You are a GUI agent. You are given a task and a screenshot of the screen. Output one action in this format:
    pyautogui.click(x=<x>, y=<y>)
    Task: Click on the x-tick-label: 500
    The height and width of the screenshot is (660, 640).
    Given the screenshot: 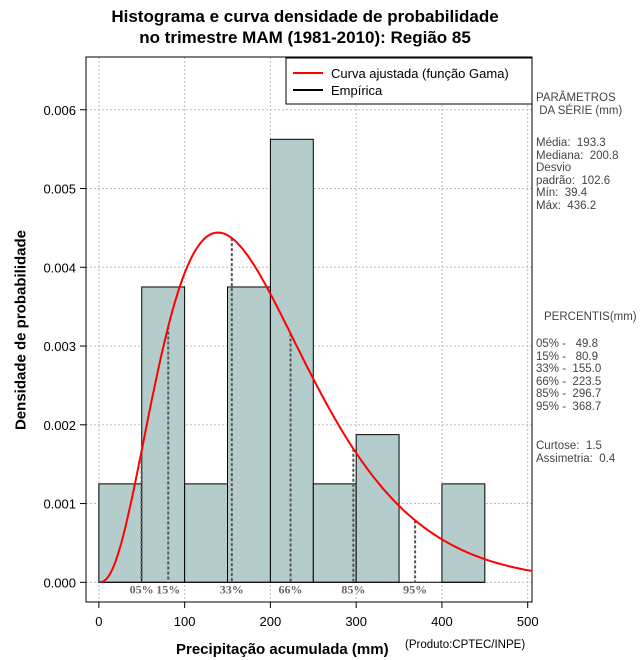 What is the action you would take?
    pyautogui.click(x=528, y=621)
    